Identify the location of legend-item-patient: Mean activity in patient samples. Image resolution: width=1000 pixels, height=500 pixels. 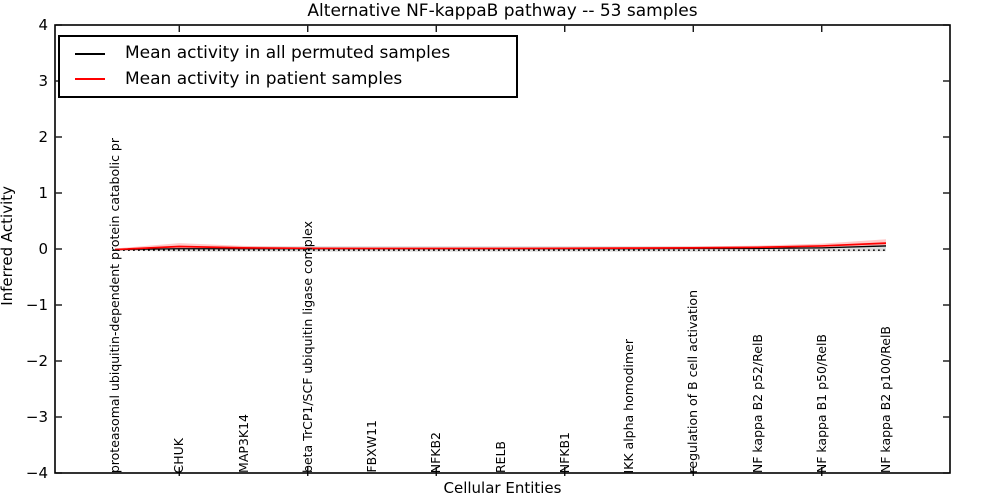
(288, 78).